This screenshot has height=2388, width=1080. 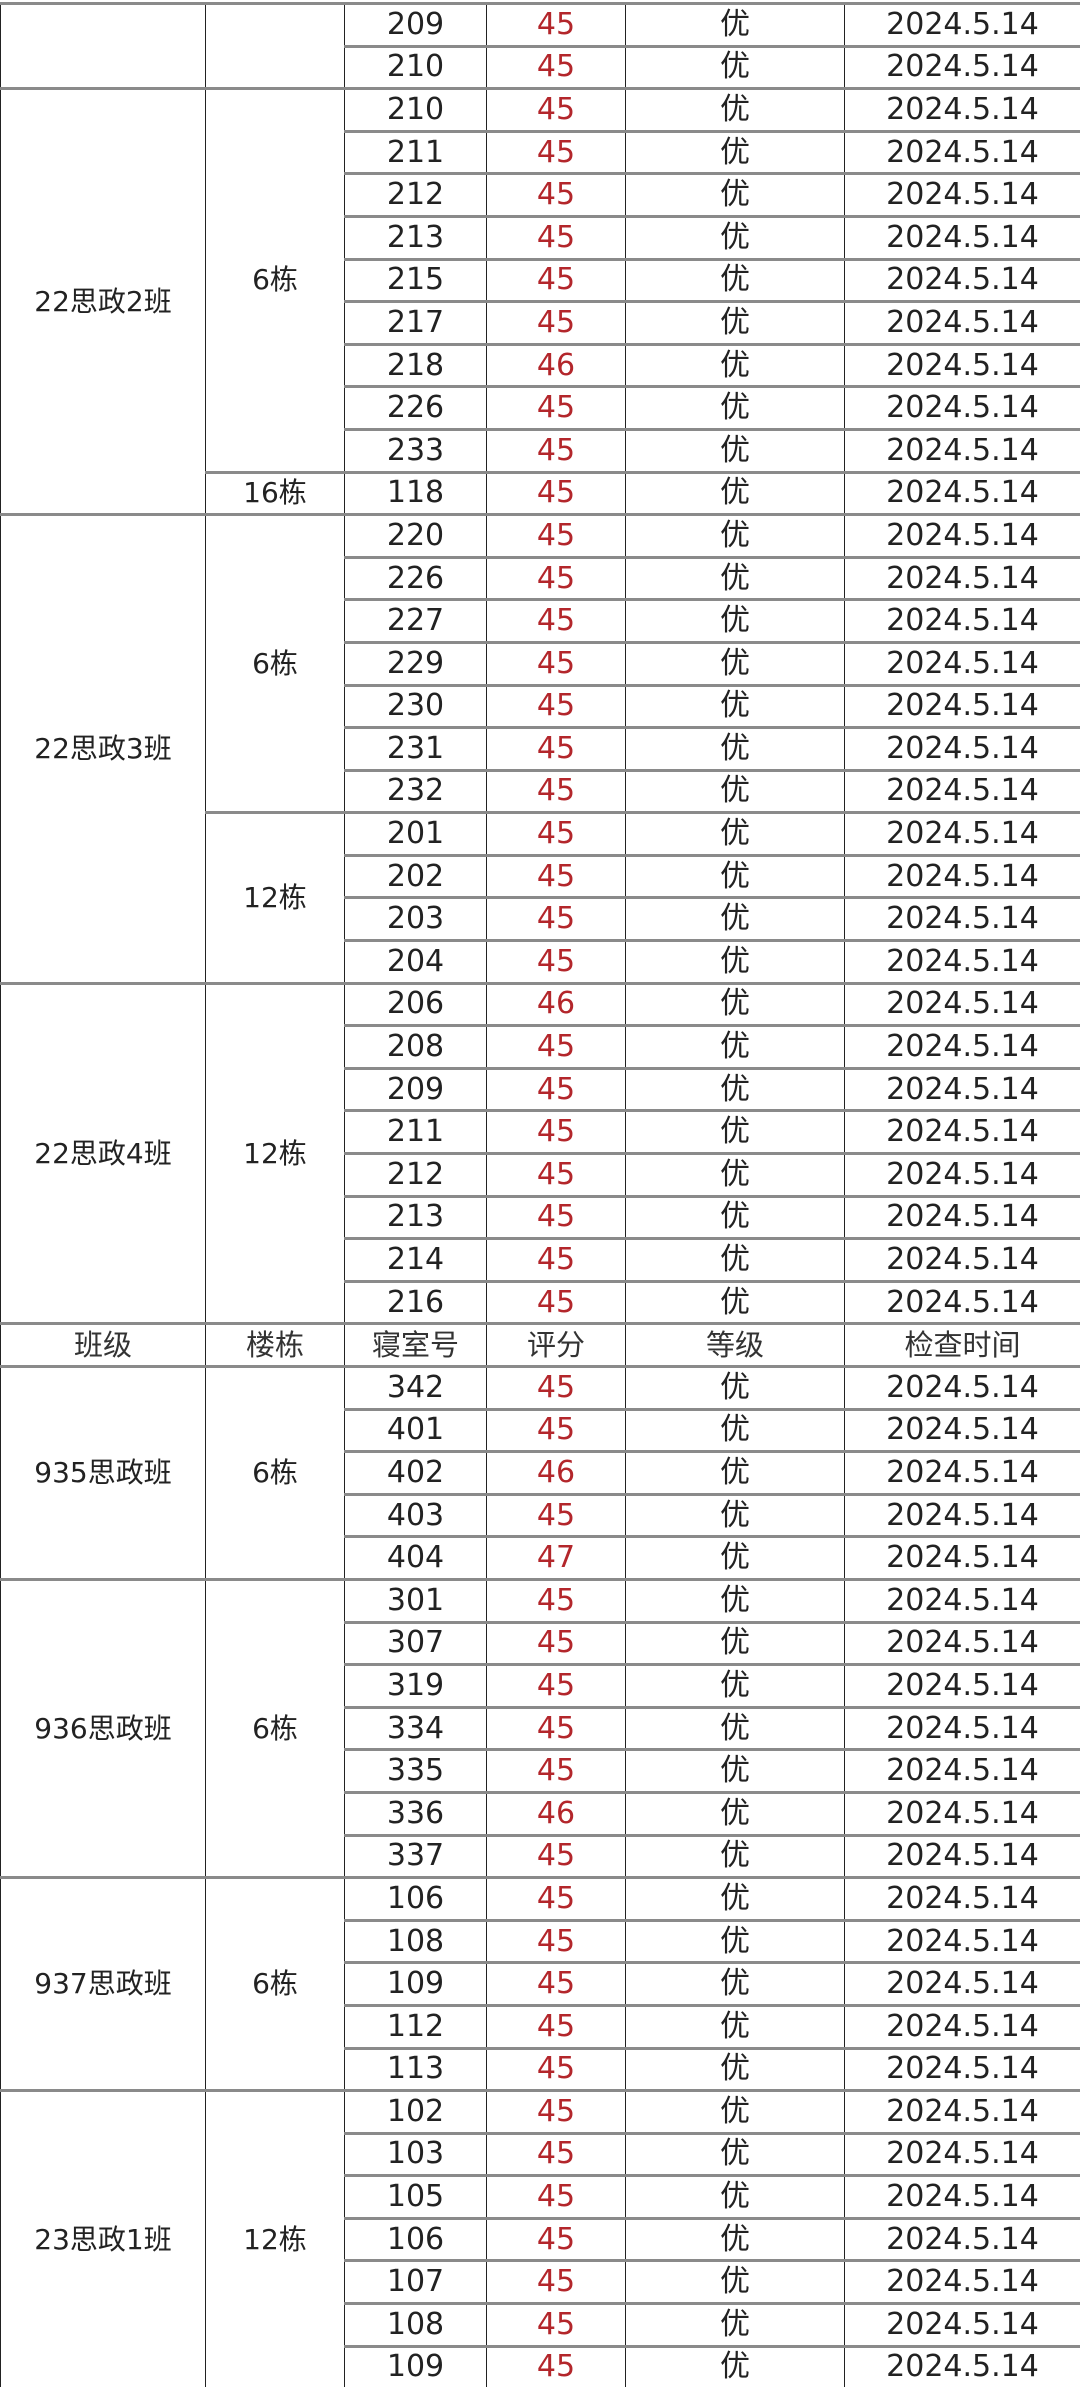 What do you see at coordinates (275, 1152) in the screenshot?
I see `building-cell: 12栋` at bounding box center [275, 1152].